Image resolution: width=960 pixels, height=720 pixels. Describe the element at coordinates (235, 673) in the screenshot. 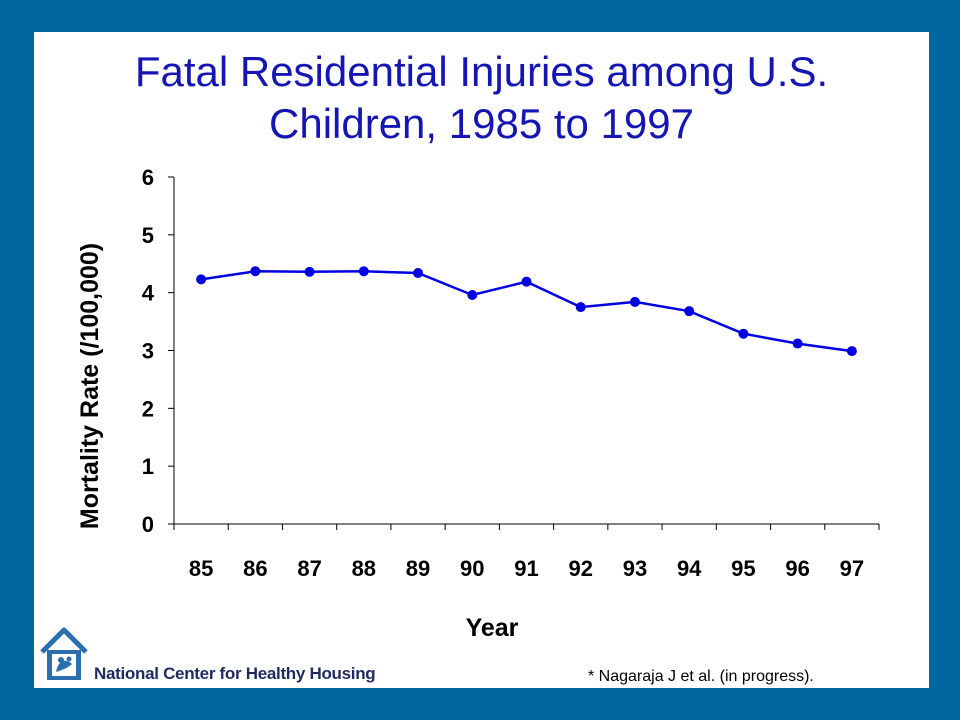

I see `logo-text: National Center for Healthy Housing` at that location.